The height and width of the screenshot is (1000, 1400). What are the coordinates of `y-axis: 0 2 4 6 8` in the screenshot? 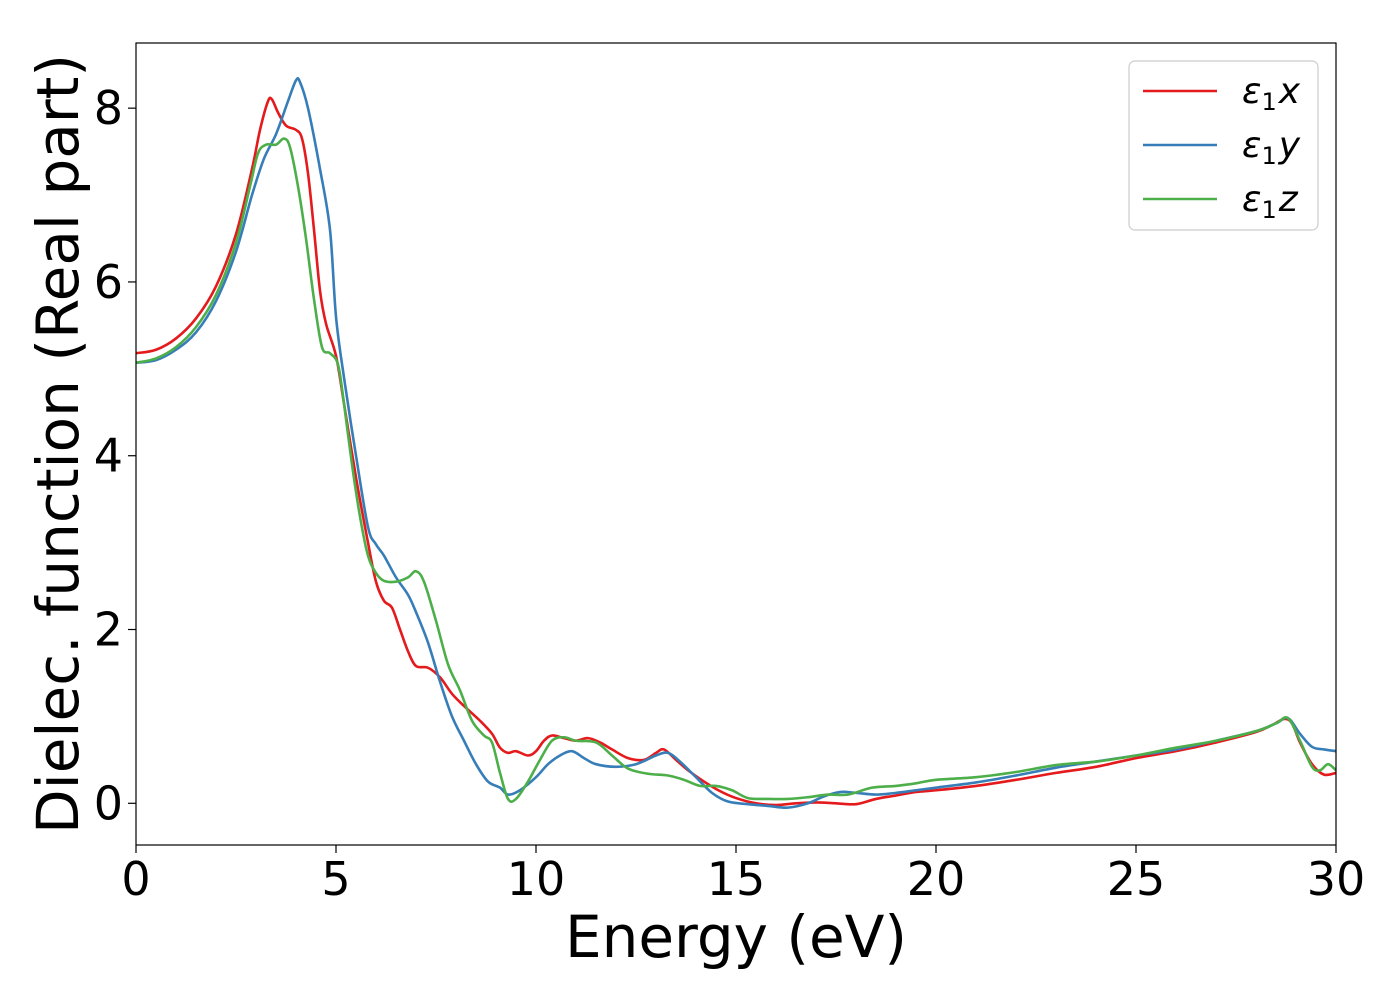 It's located at (115, 455).